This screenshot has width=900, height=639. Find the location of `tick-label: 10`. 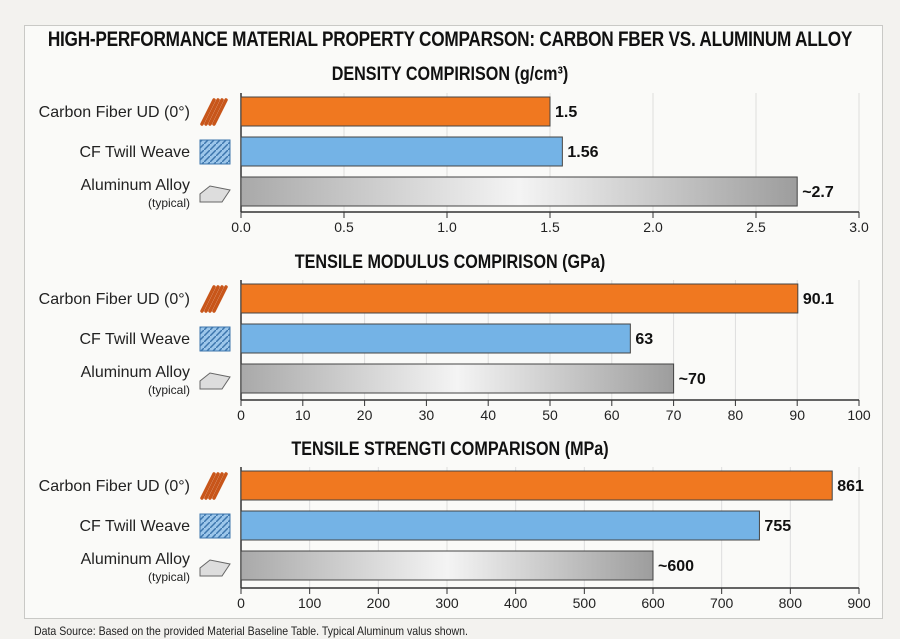

tick-label: 10 is located at coordinates (303, 415).